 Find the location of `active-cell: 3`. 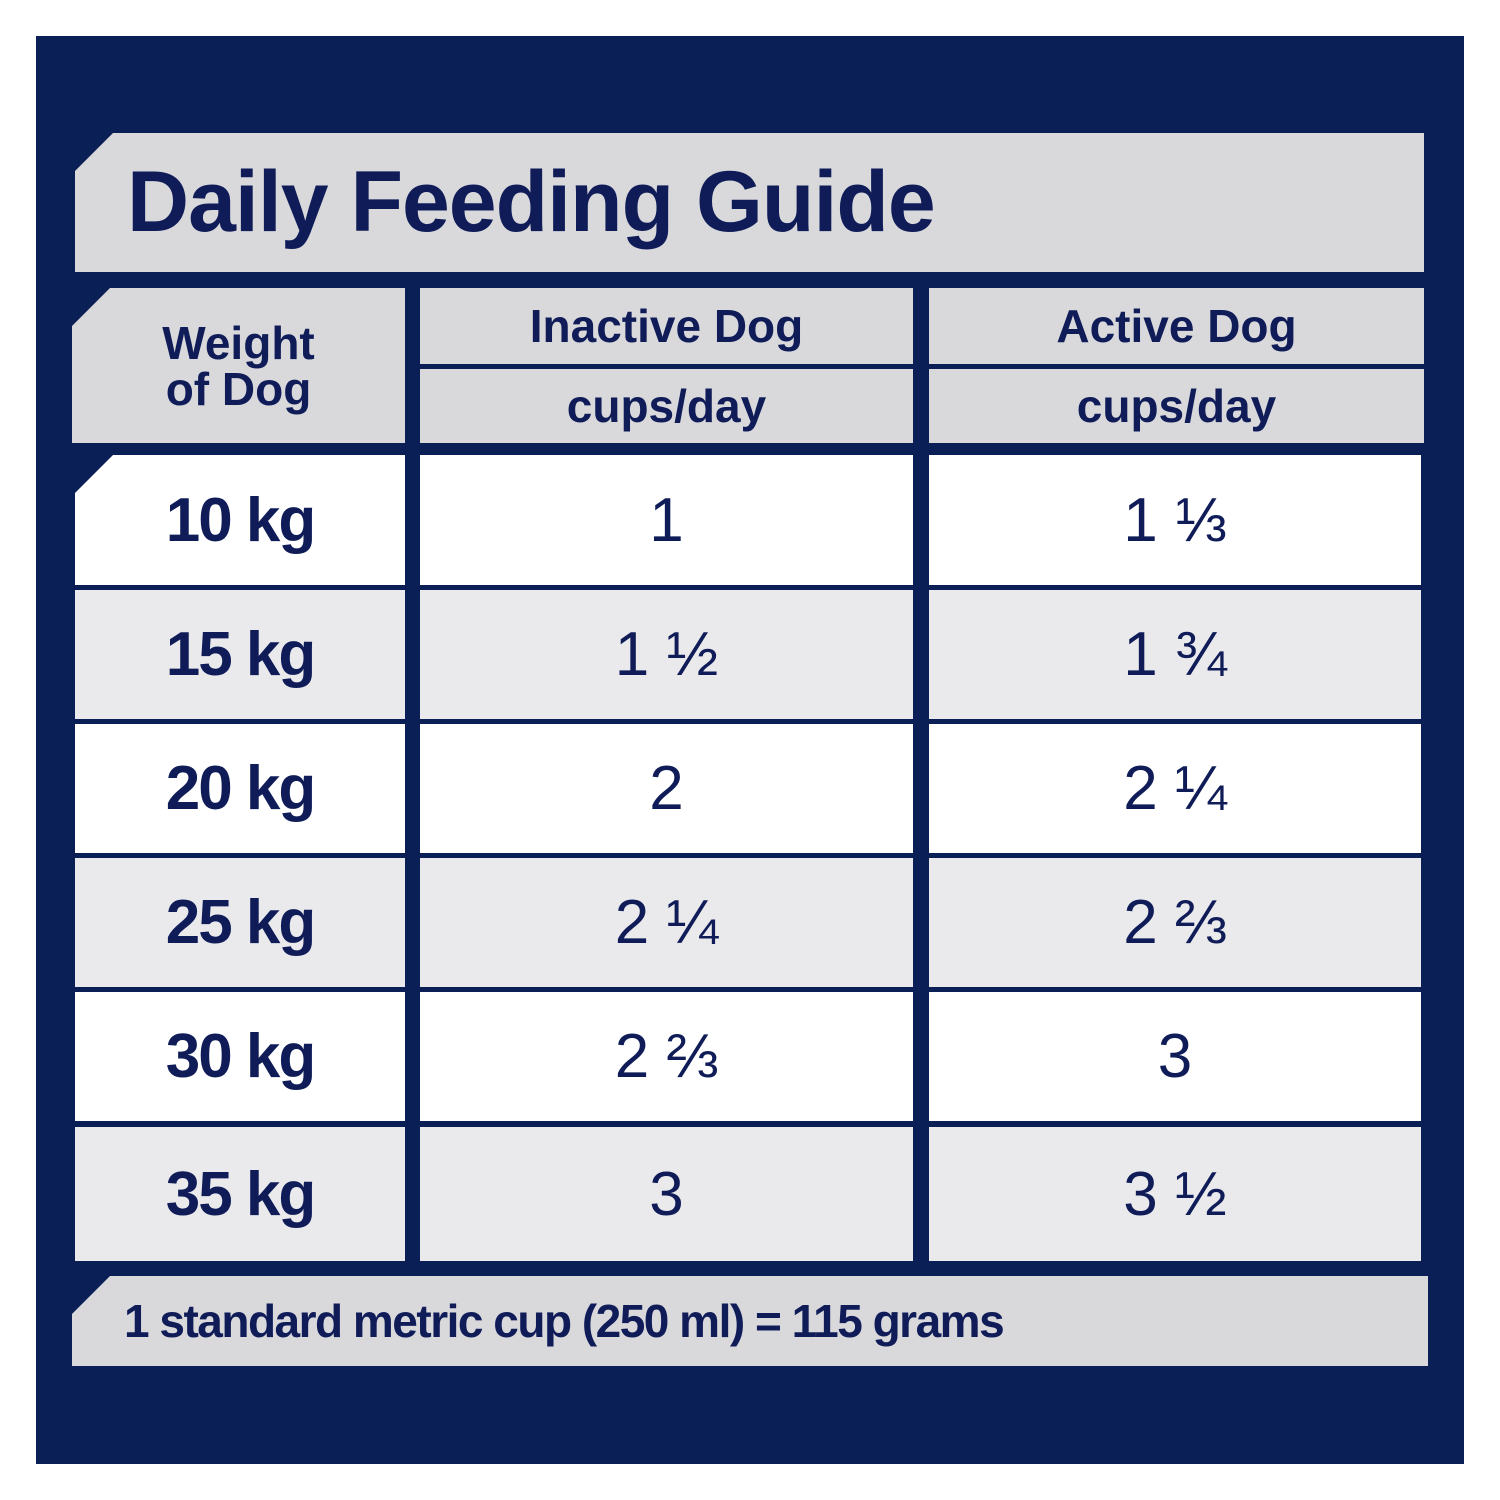

active-cell: 3 is located at coordinates (1175, 1056).